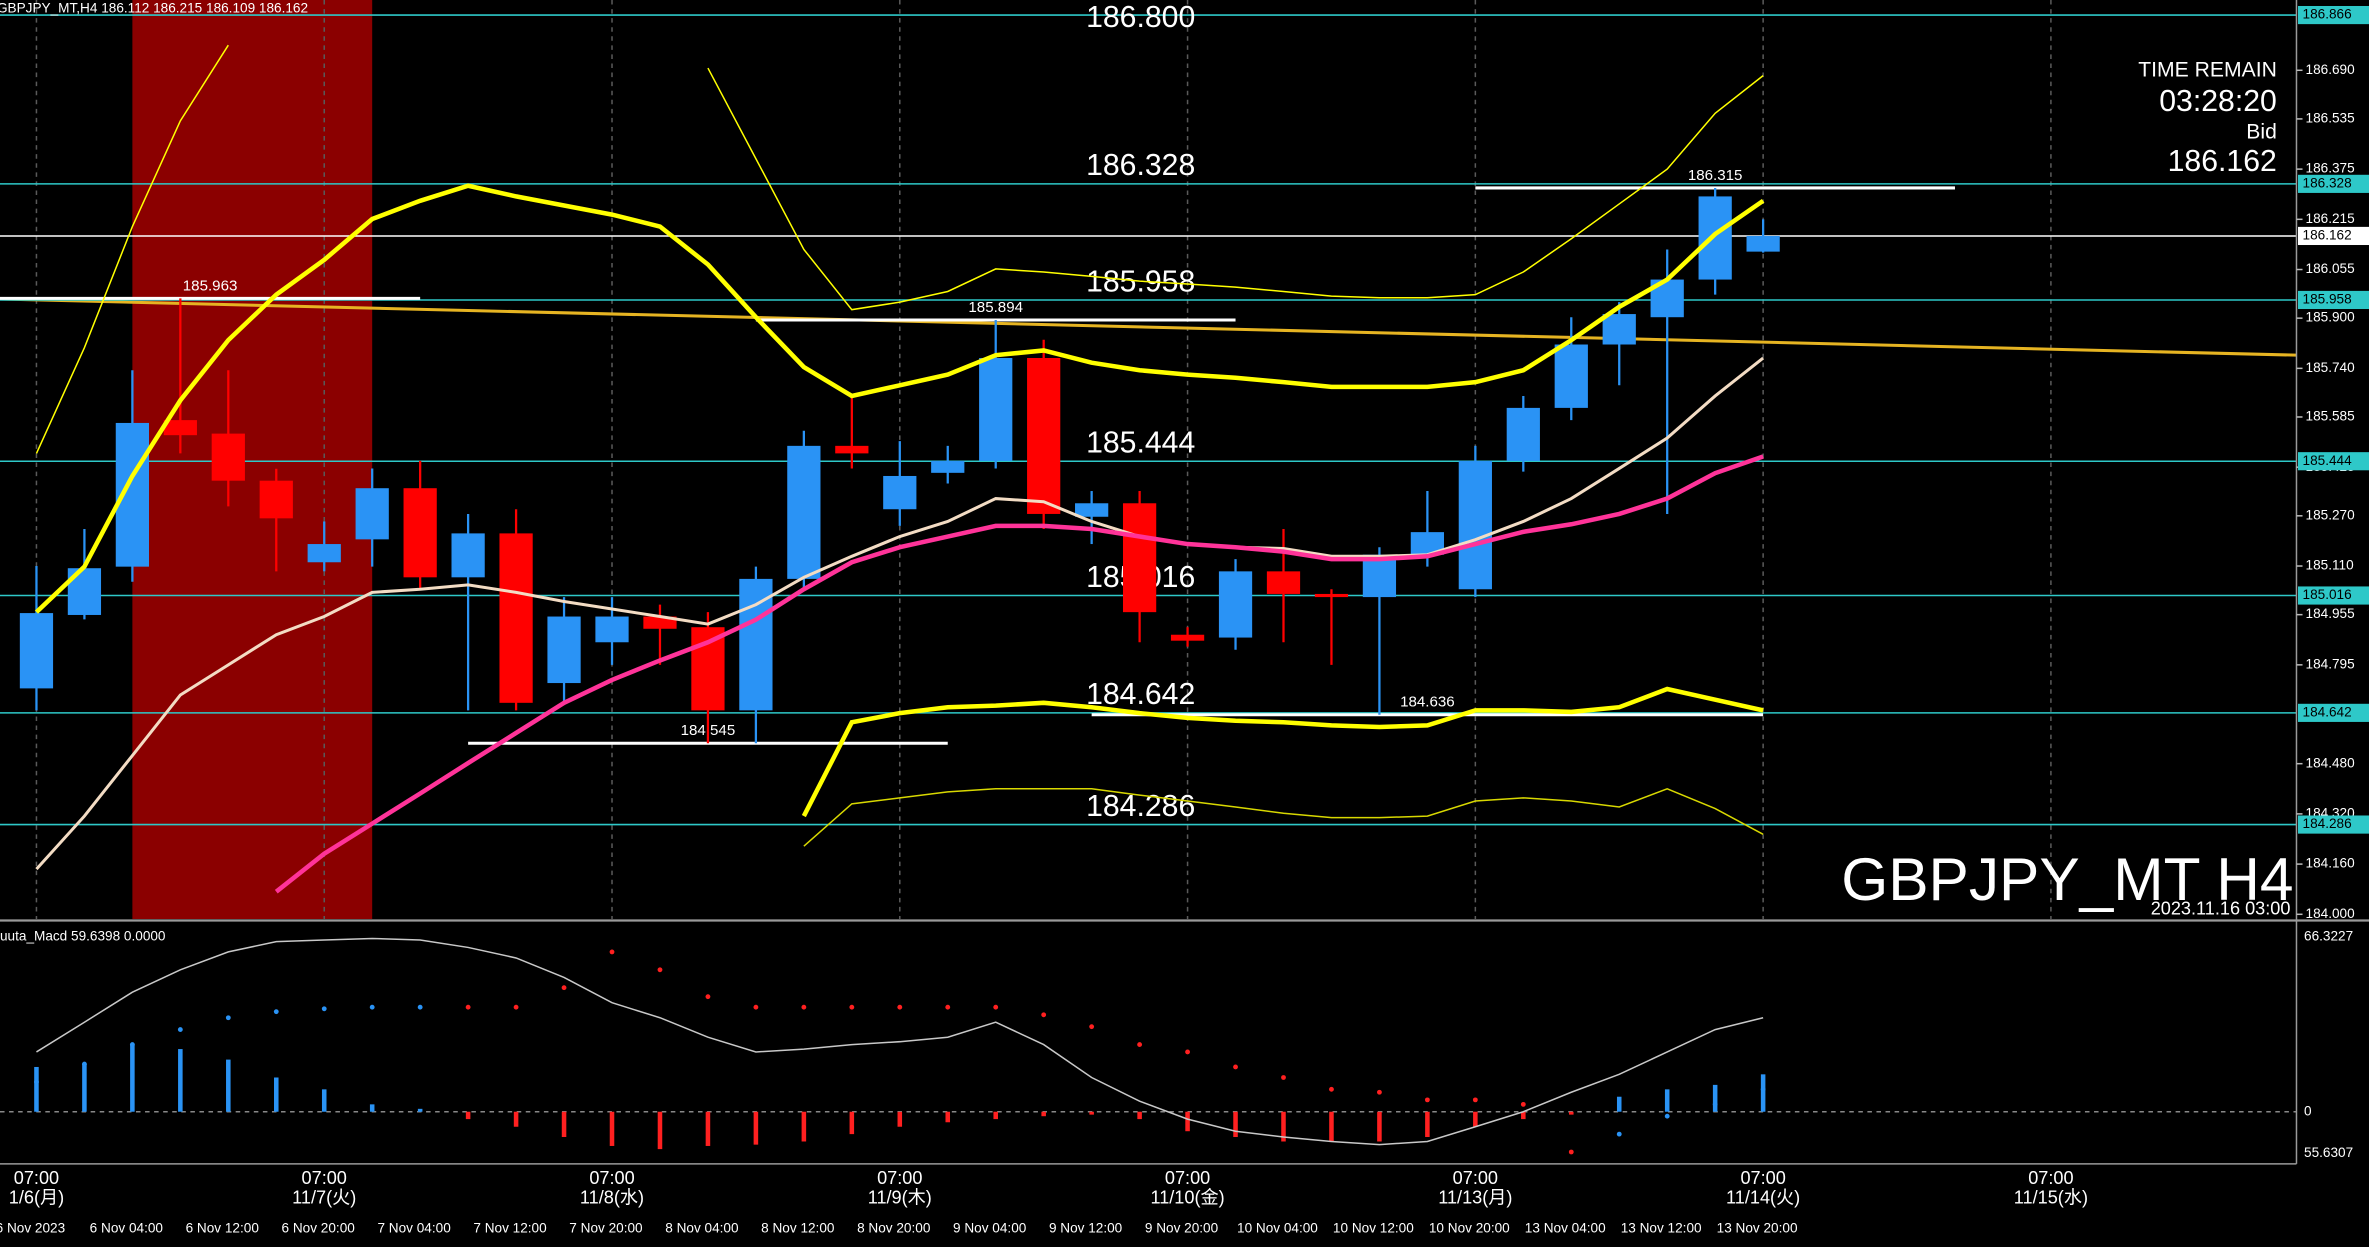 This screenshot has height=1247, width=2369. I want to click on swing-label: 185.963, so click(210, 285).